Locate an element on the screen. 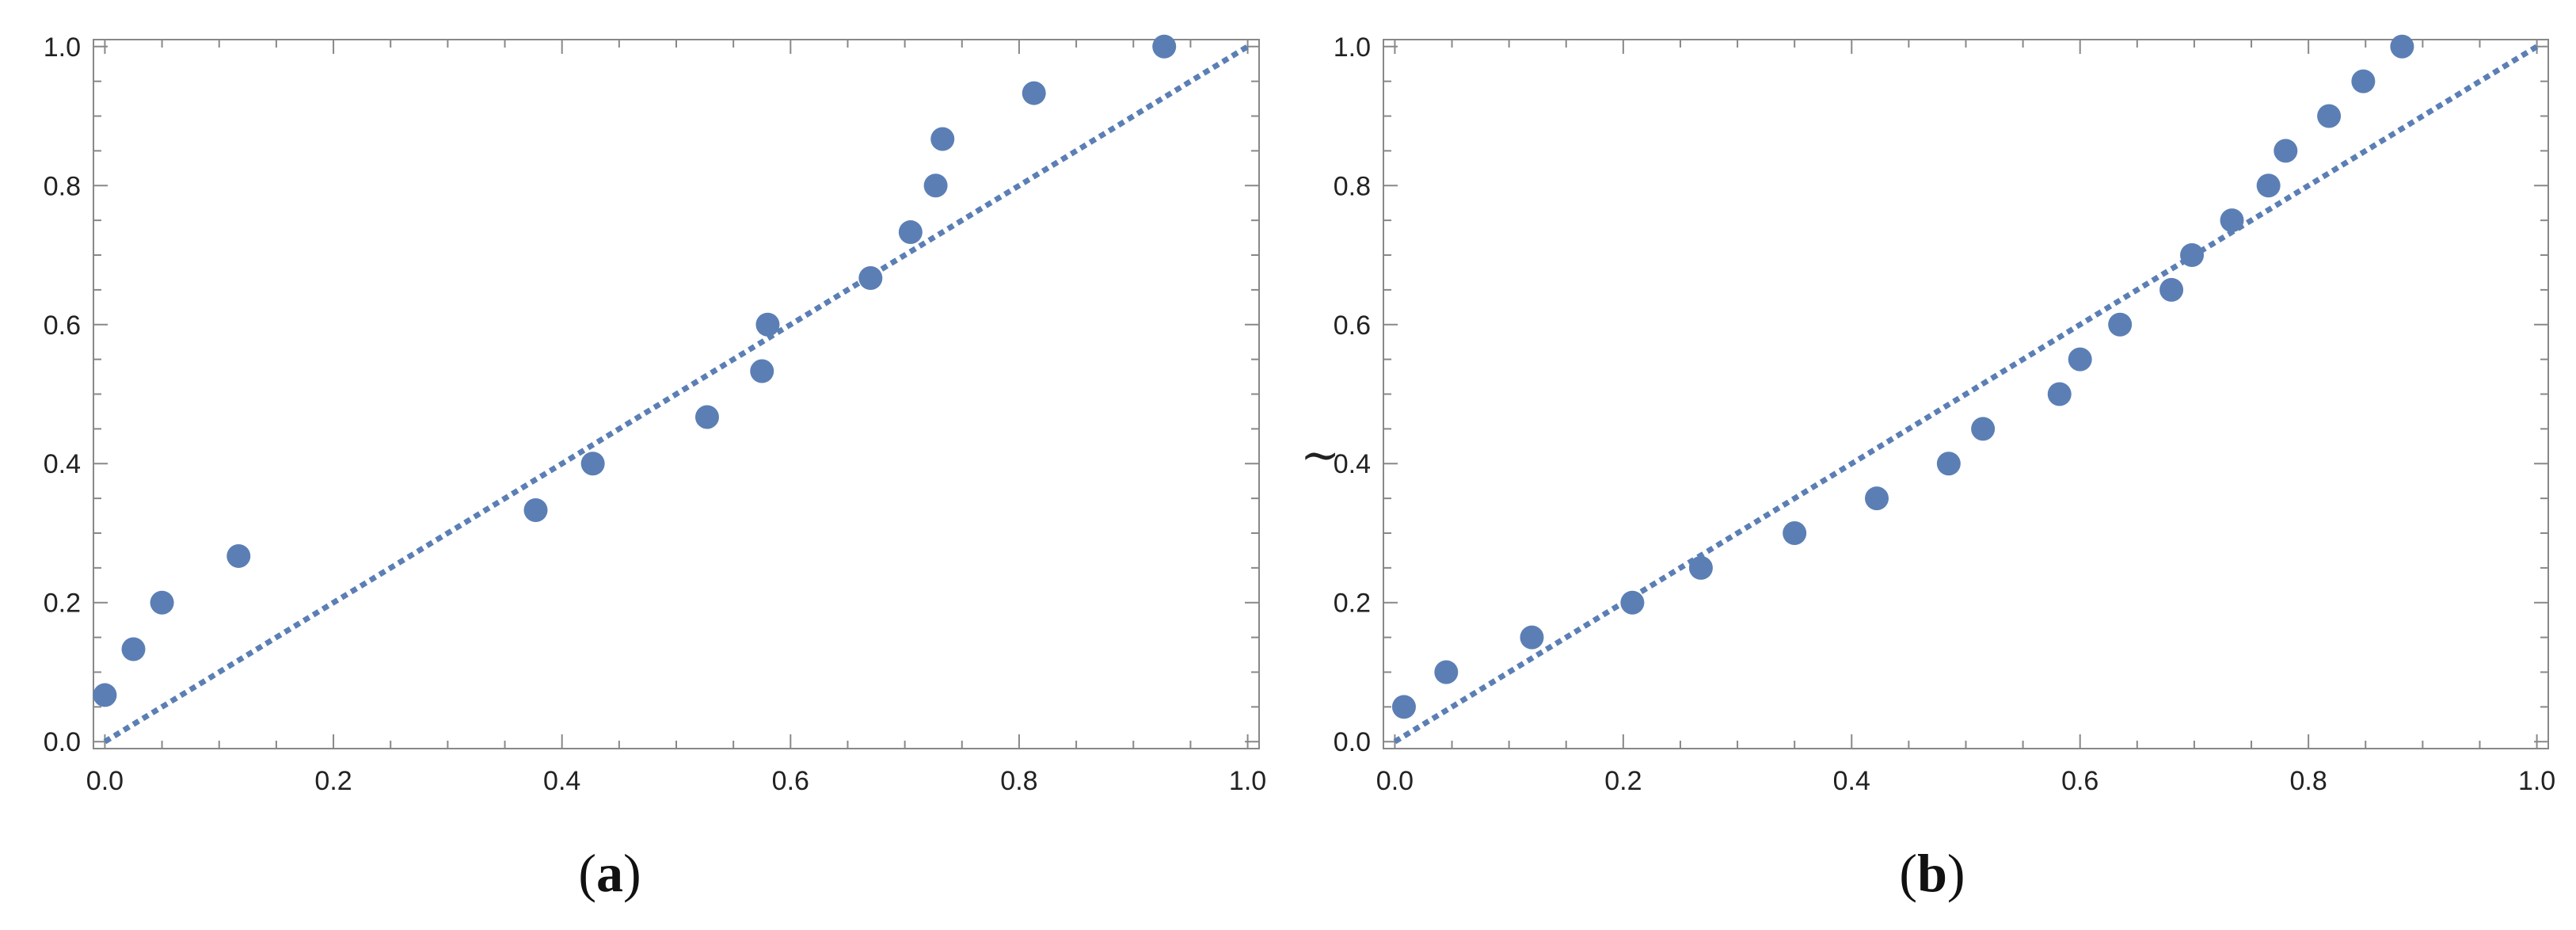 This screenshot has height=930, width=2576. panel-caption: (a) is located at coordinates (609, 873).